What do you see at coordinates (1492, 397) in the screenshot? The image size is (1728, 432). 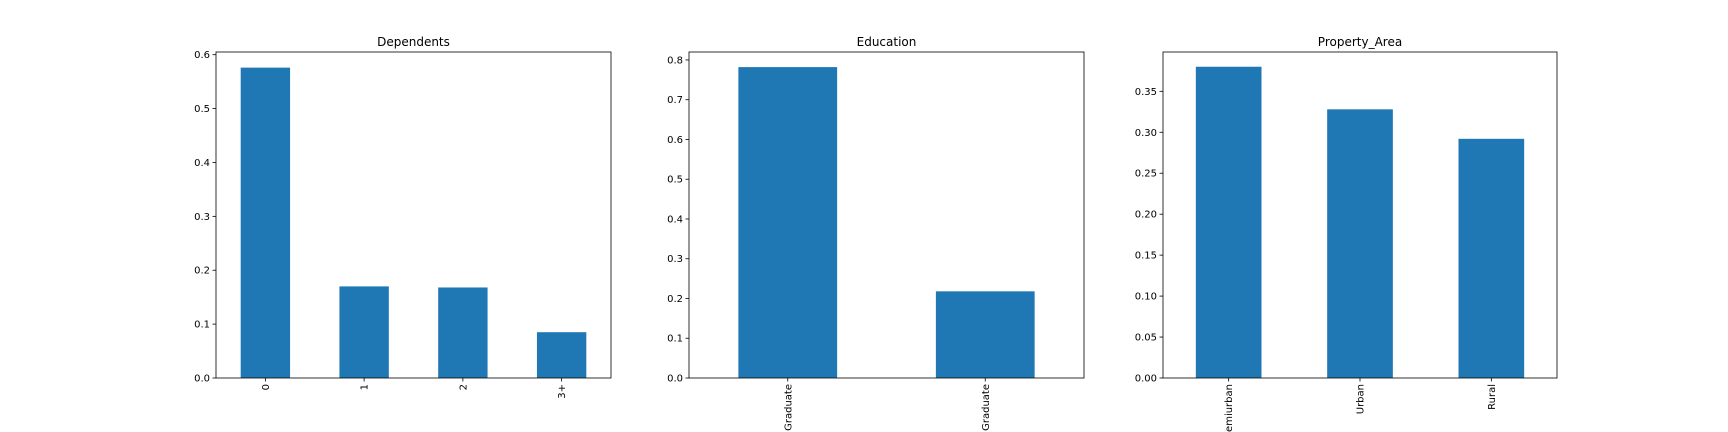 I see `x-tick-label: Rural` at bounding box center [1492, 397].